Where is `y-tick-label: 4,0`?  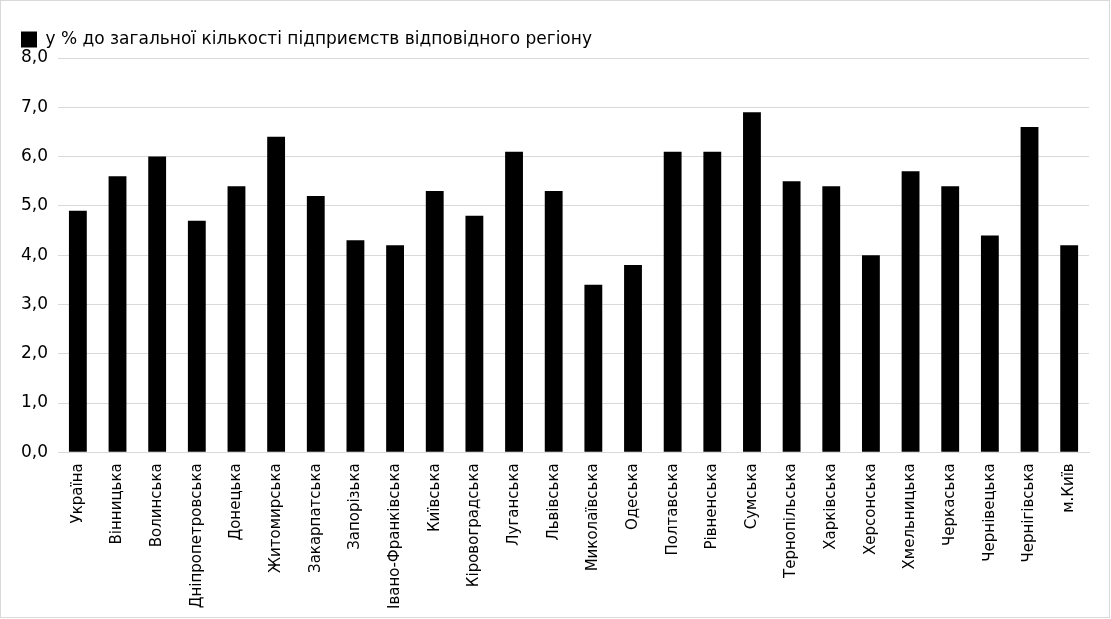 y-tick-label: 4,0 is located at coordinates (34, 253).